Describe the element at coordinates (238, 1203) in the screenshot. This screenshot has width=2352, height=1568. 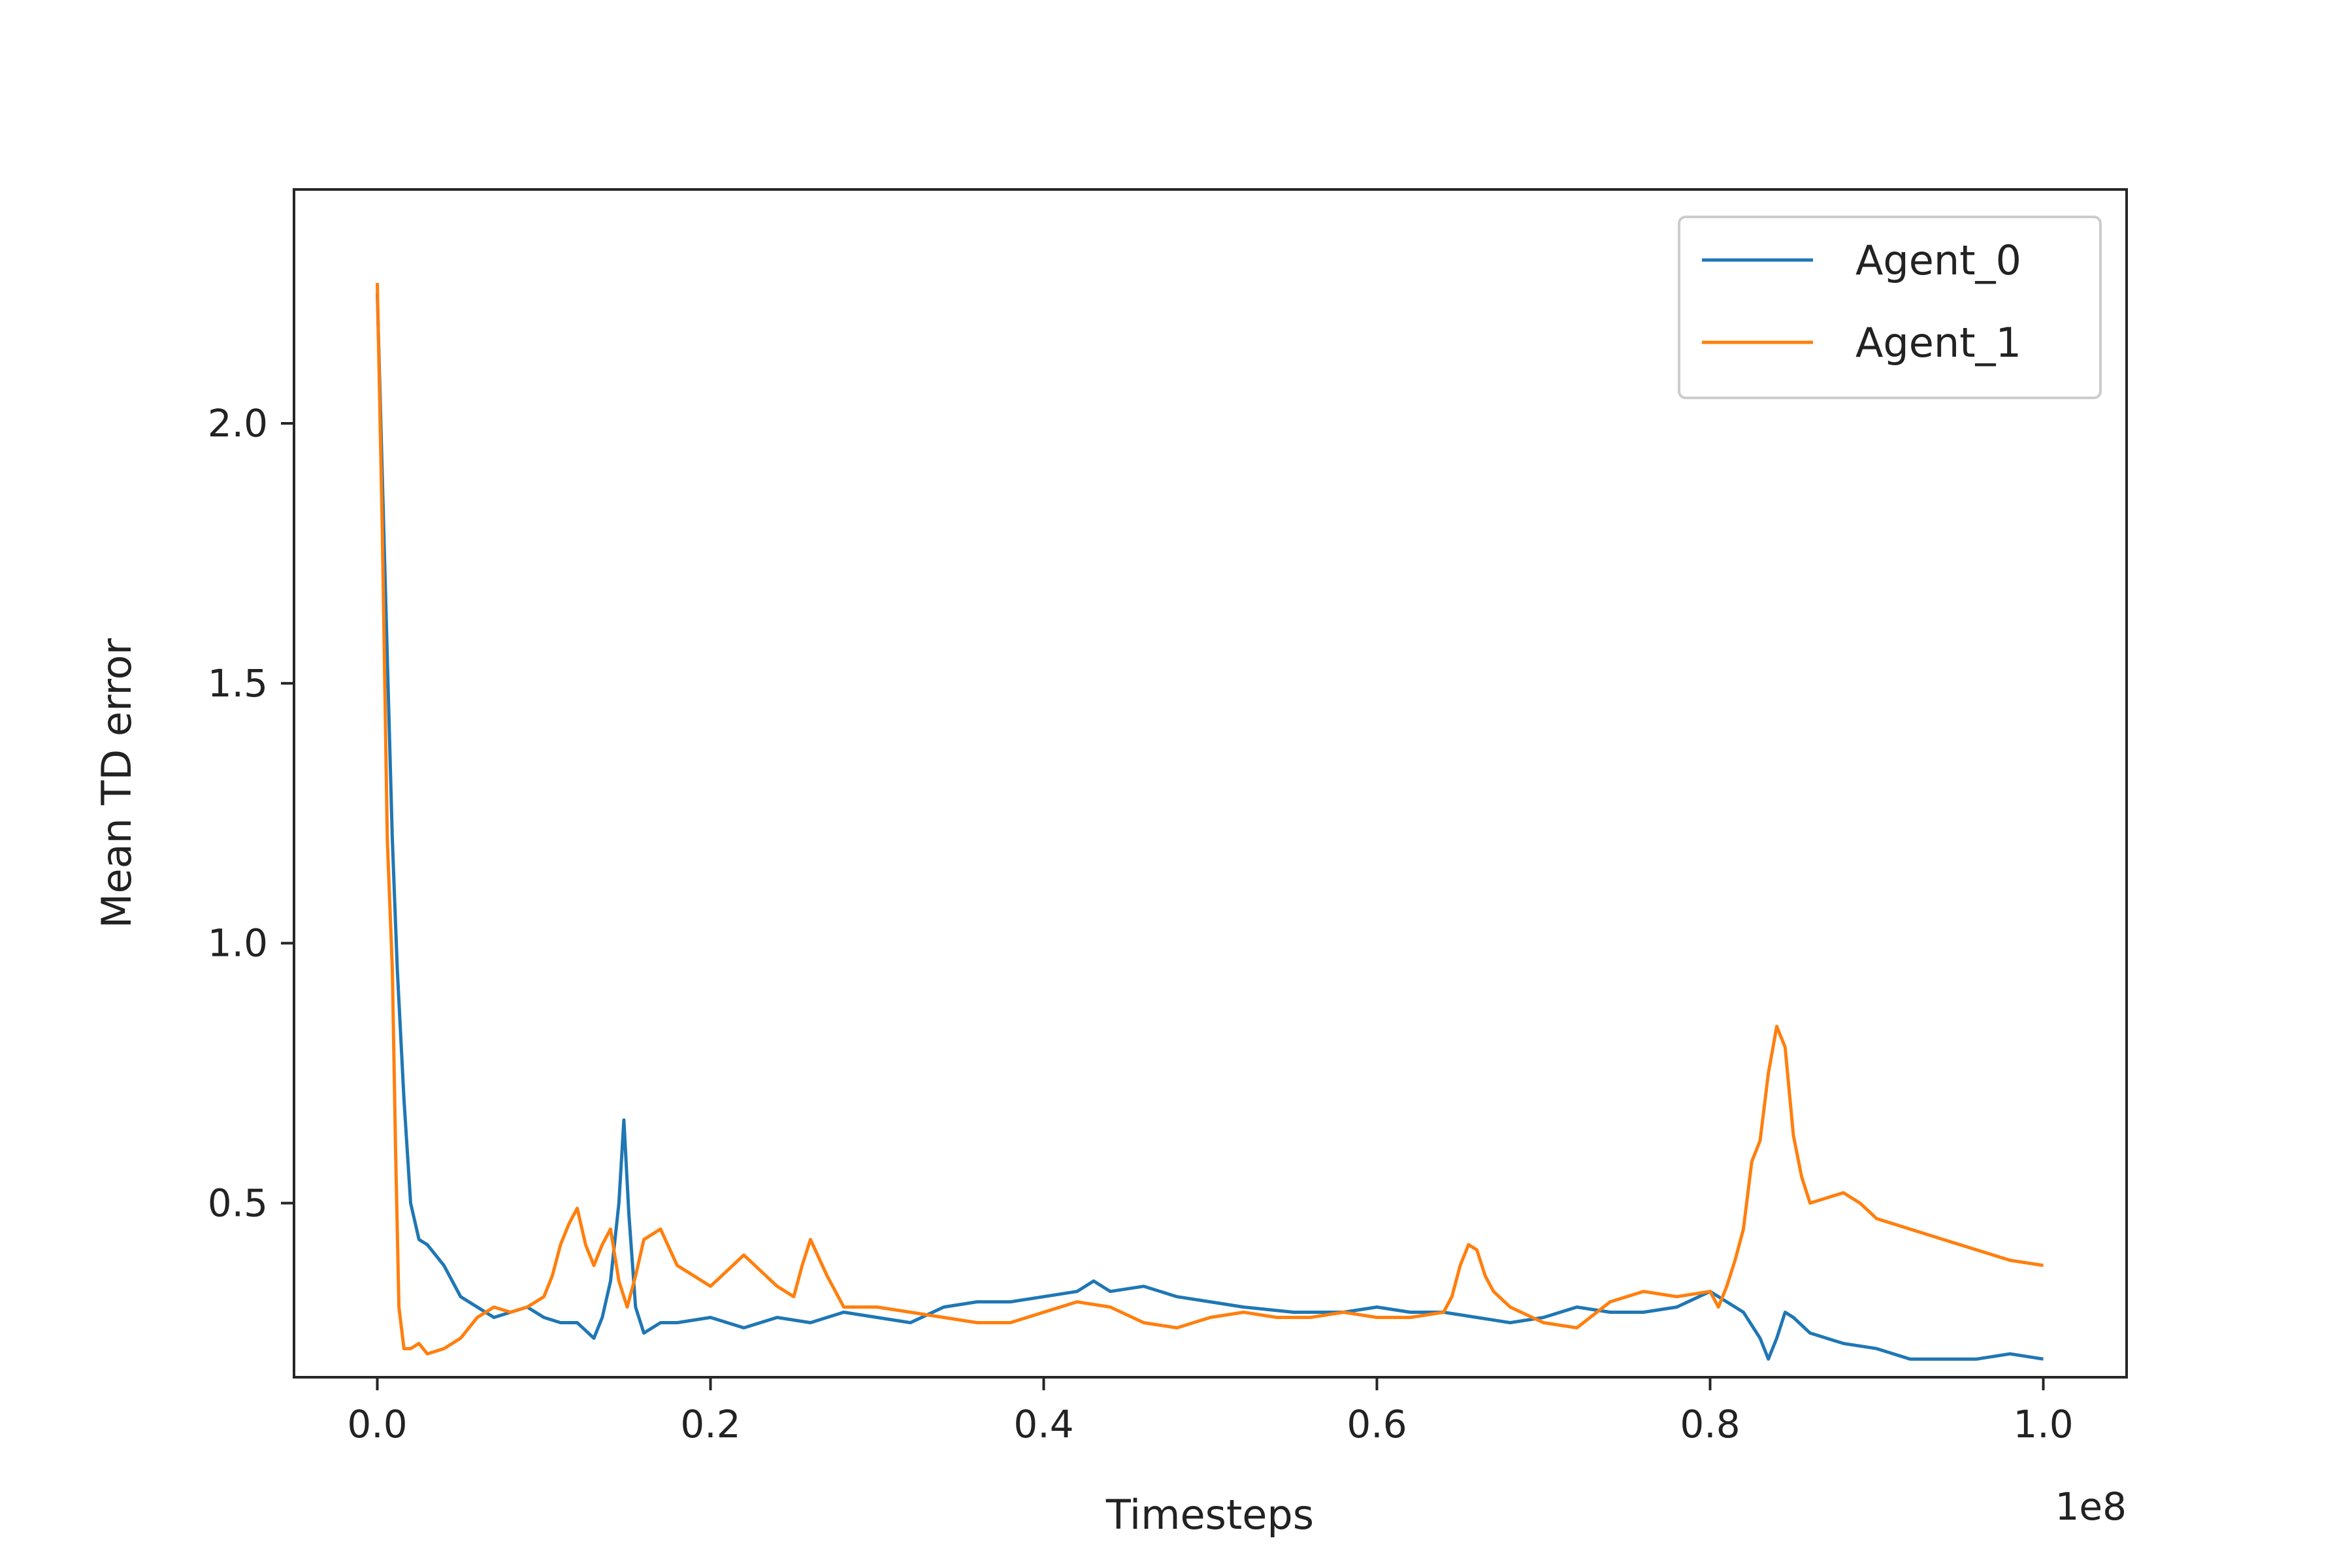
I see `y-tick-label: 0.5` at that location.